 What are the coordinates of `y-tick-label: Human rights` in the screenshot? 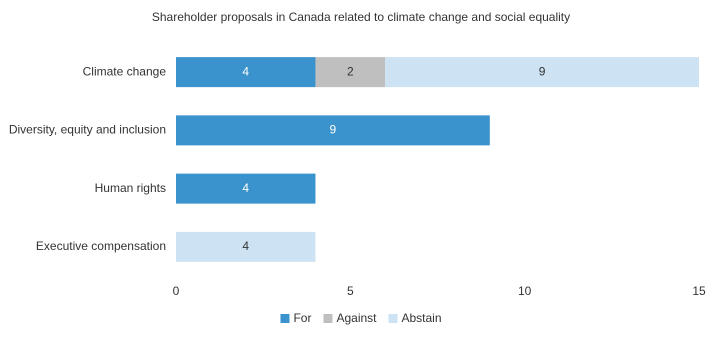 It's located at (130, 188).